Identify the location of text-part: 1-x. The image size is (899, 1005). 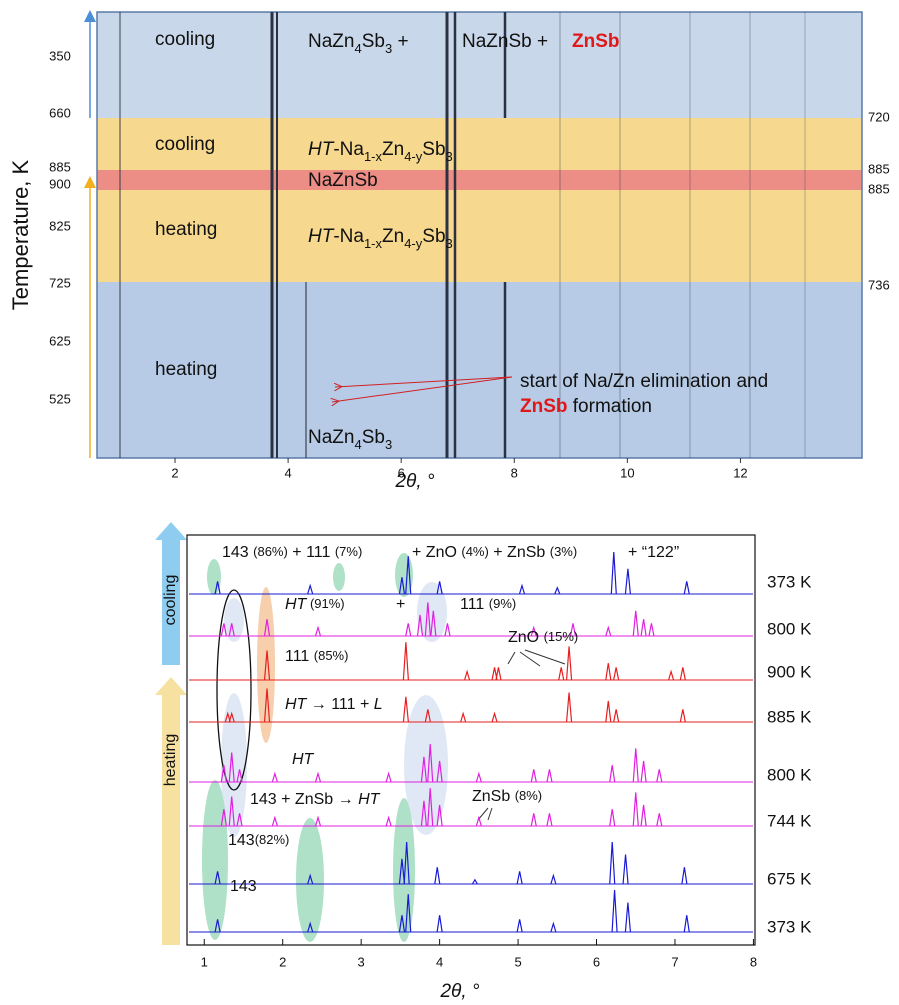
(373, 156).